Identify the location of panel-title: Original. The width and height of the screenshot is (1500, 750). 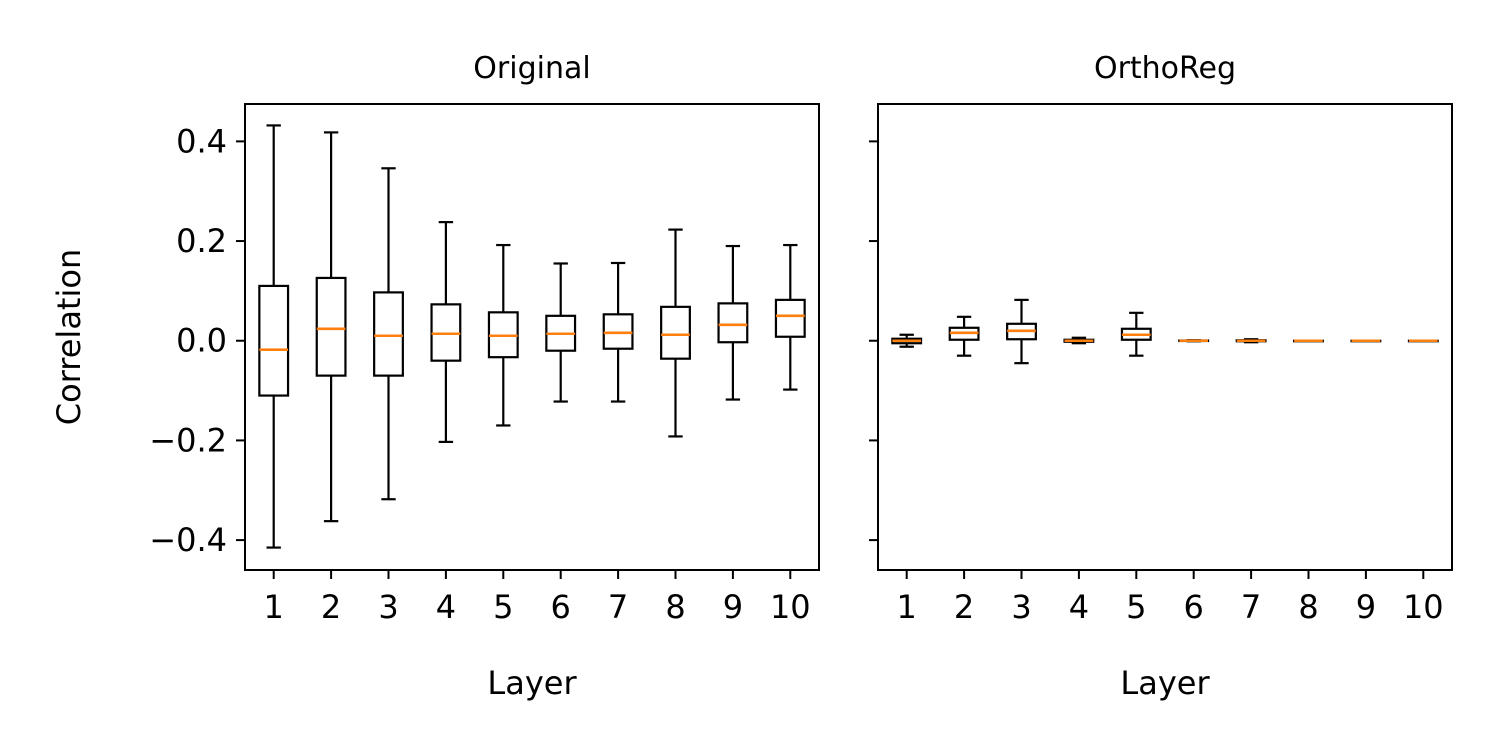
(531, 68).